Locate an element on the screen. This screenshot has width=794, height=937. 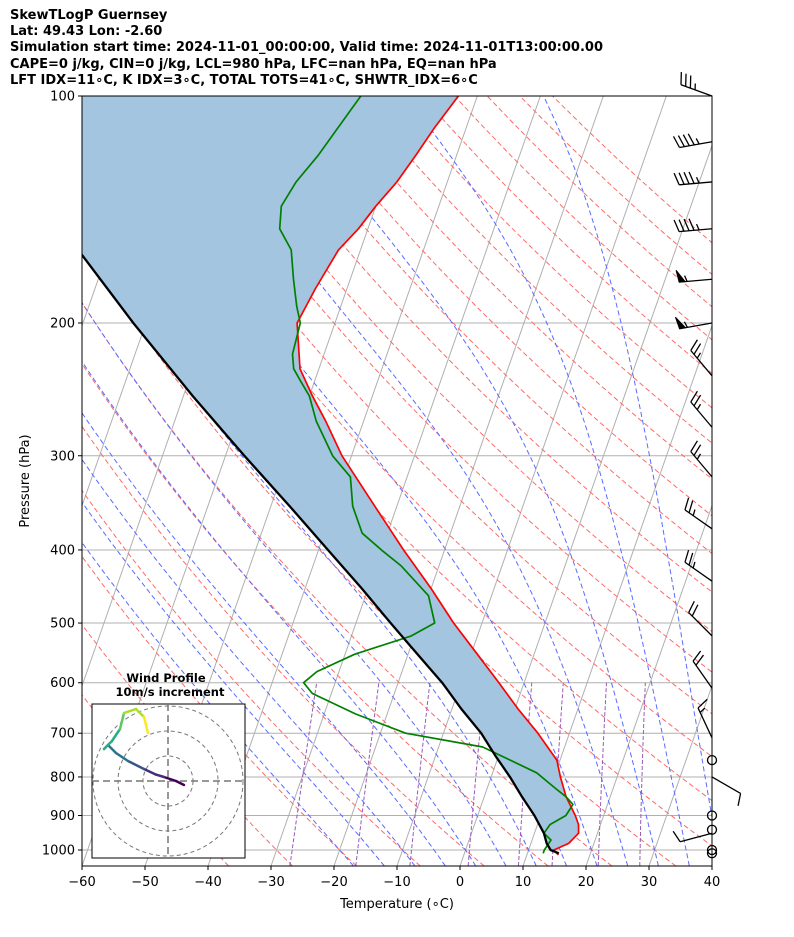
y-tick-label: 400 is located at coordinates (62, 550).